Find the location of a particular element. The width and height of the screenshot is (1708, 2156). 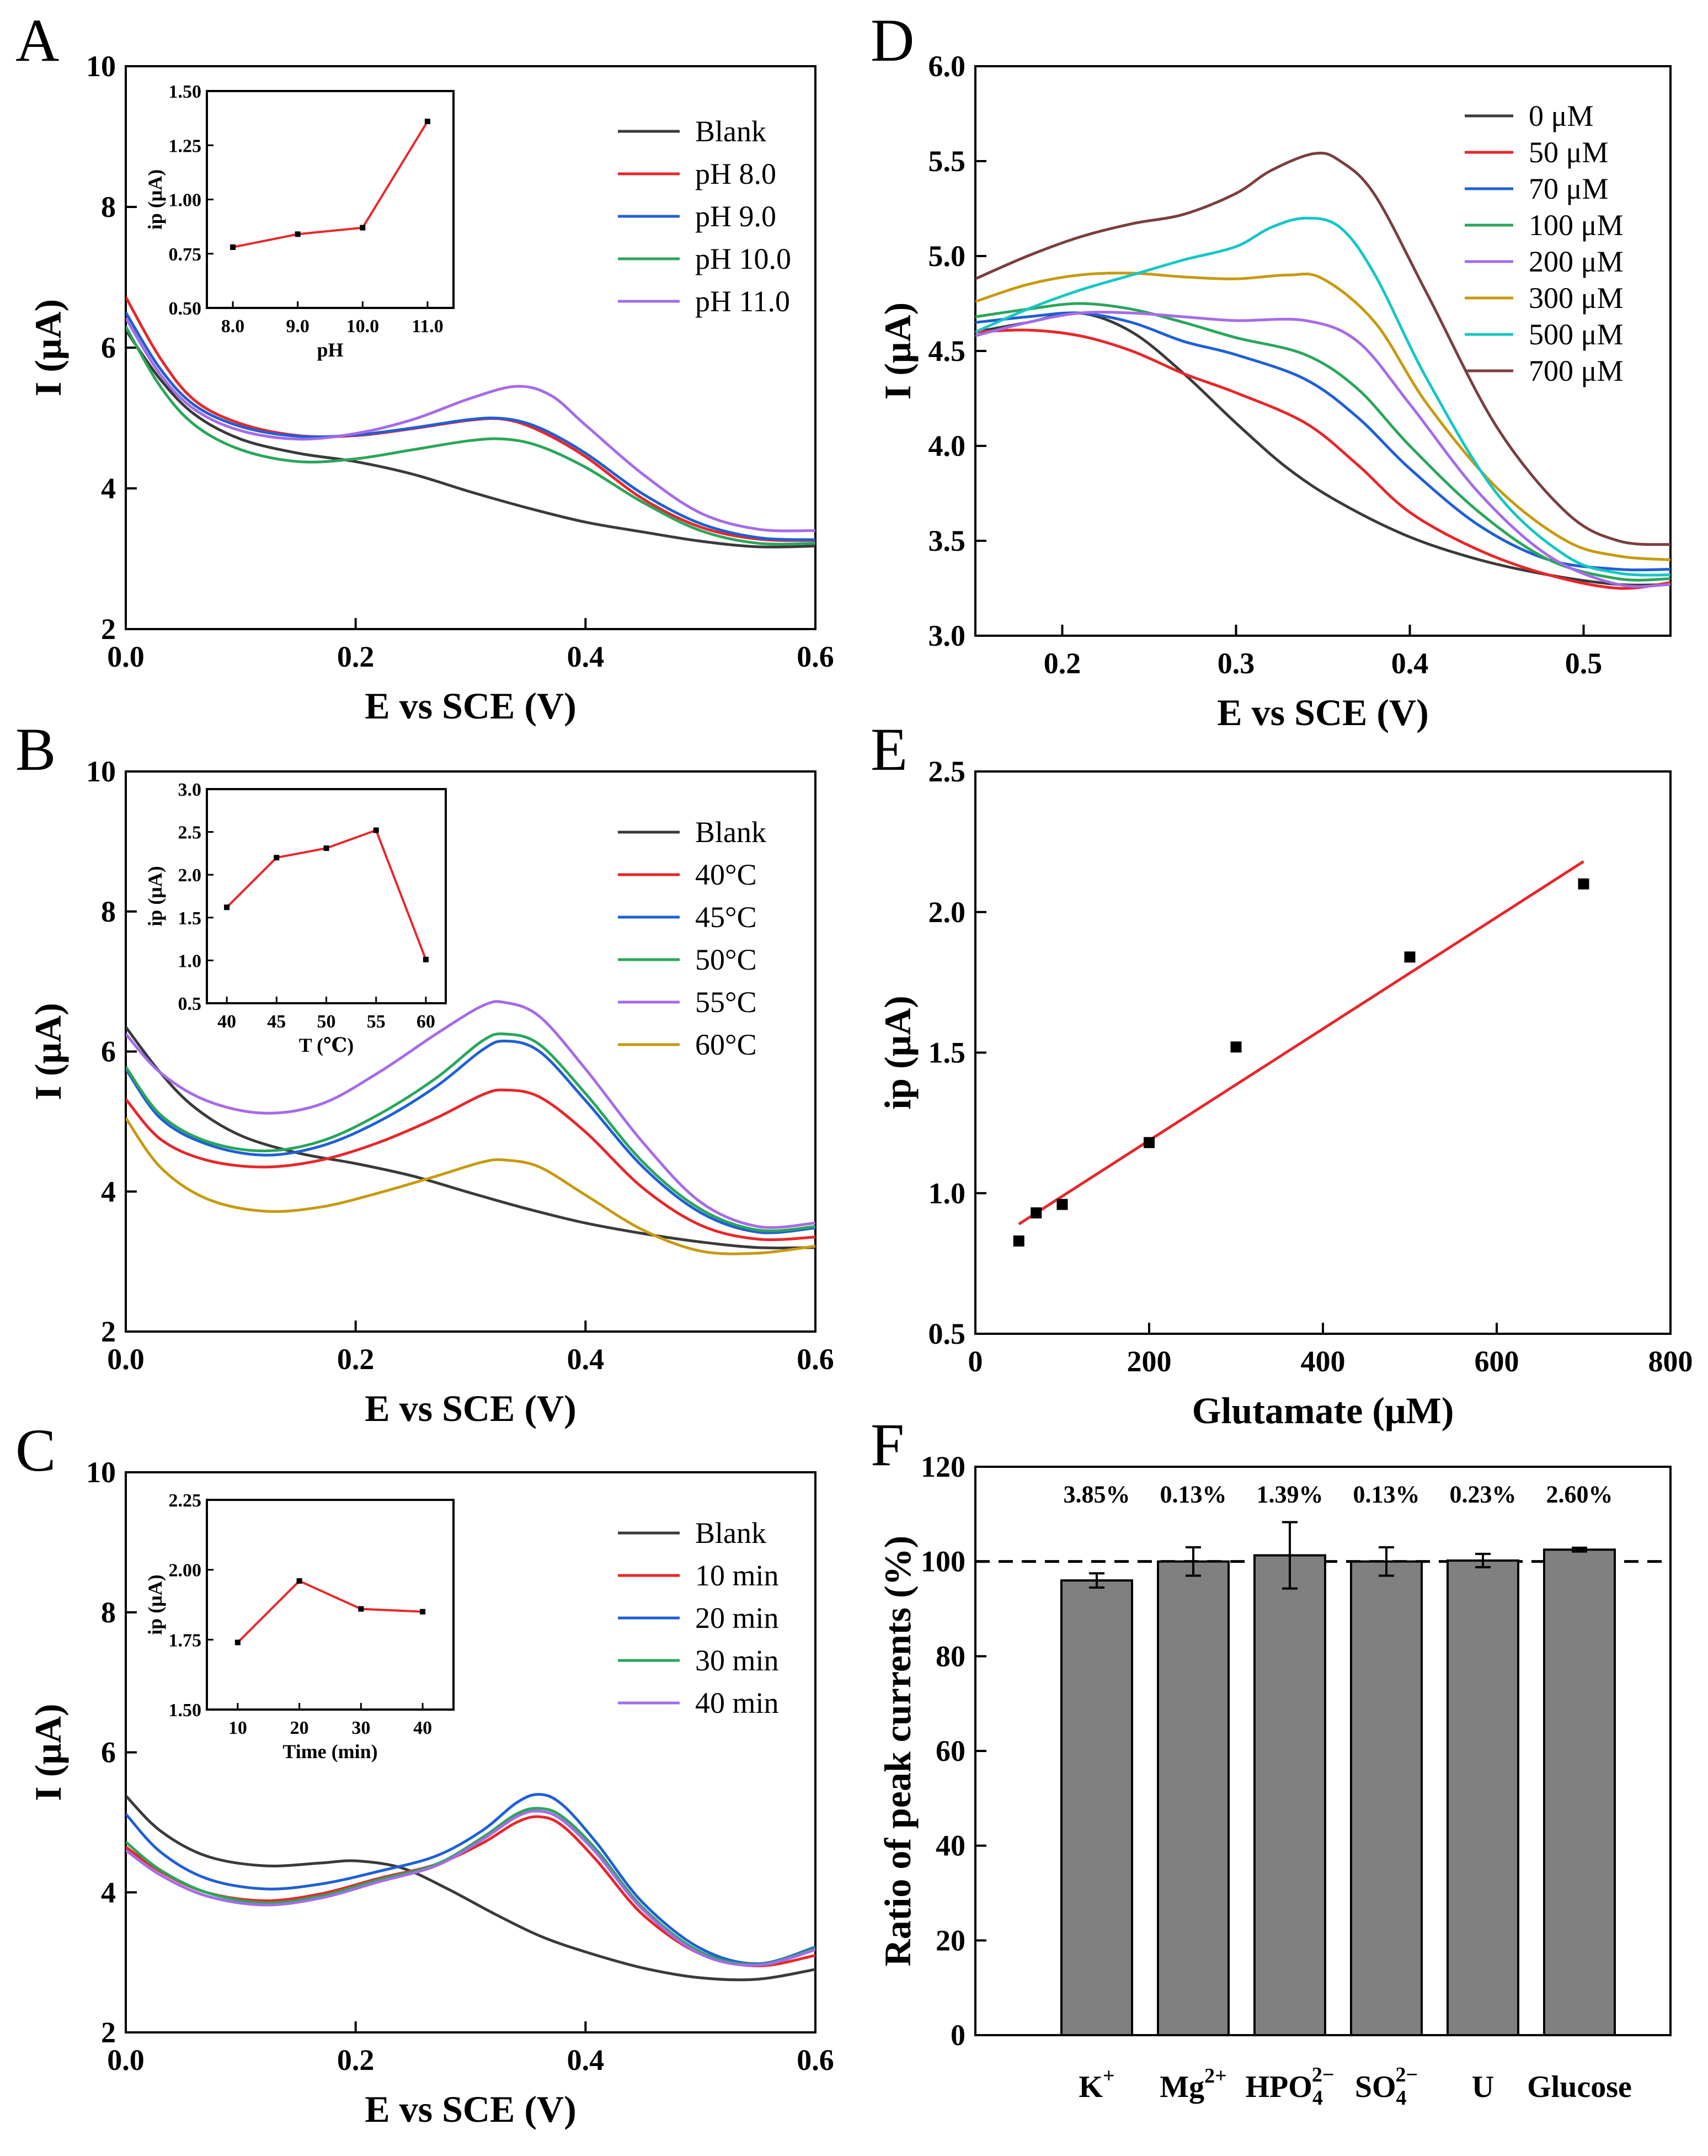

x-category-label: SO42− is located at coordinates (1386, 2086).